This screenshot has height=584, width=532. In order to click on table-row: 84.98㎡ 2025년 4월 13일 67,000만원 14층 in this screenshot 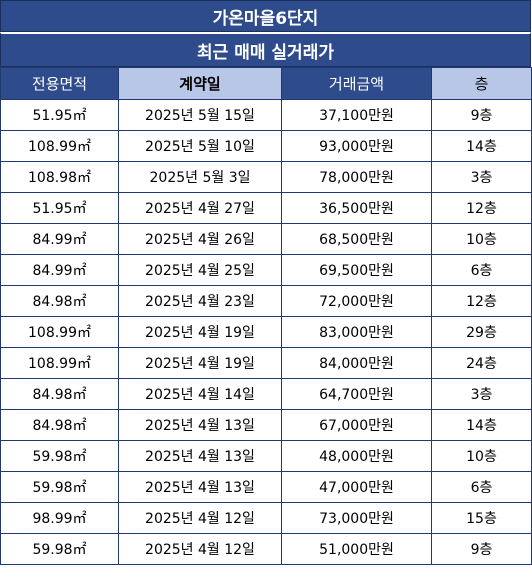, I will do `click(266, 425)`.